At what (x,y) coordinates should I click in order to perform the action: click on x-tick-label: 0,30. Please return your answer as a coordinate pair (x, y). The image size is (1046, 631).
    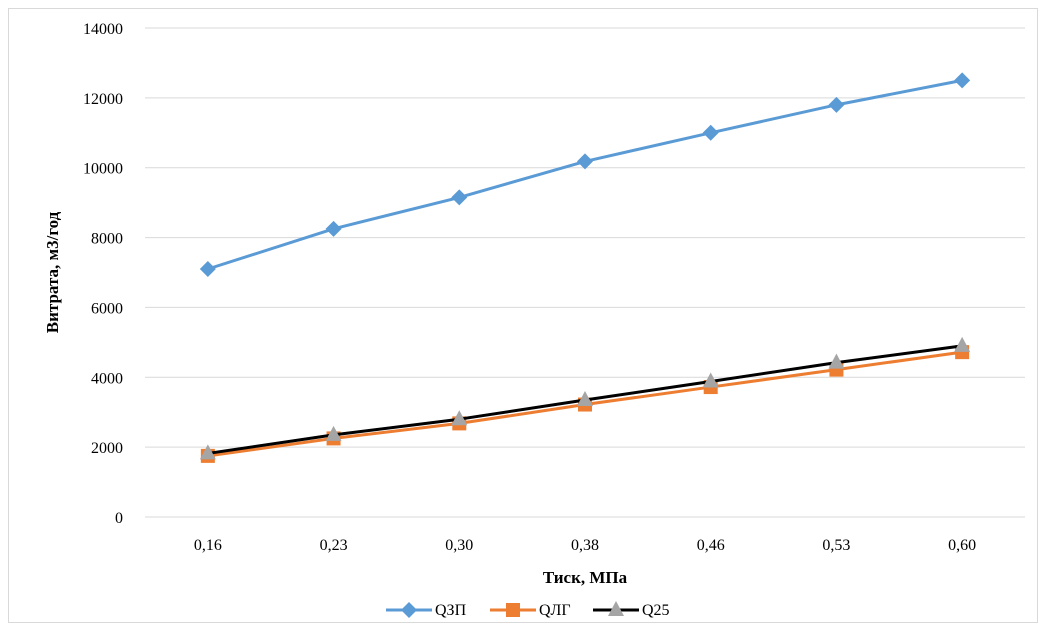
    Looking at the image, I should click on (459, 545).